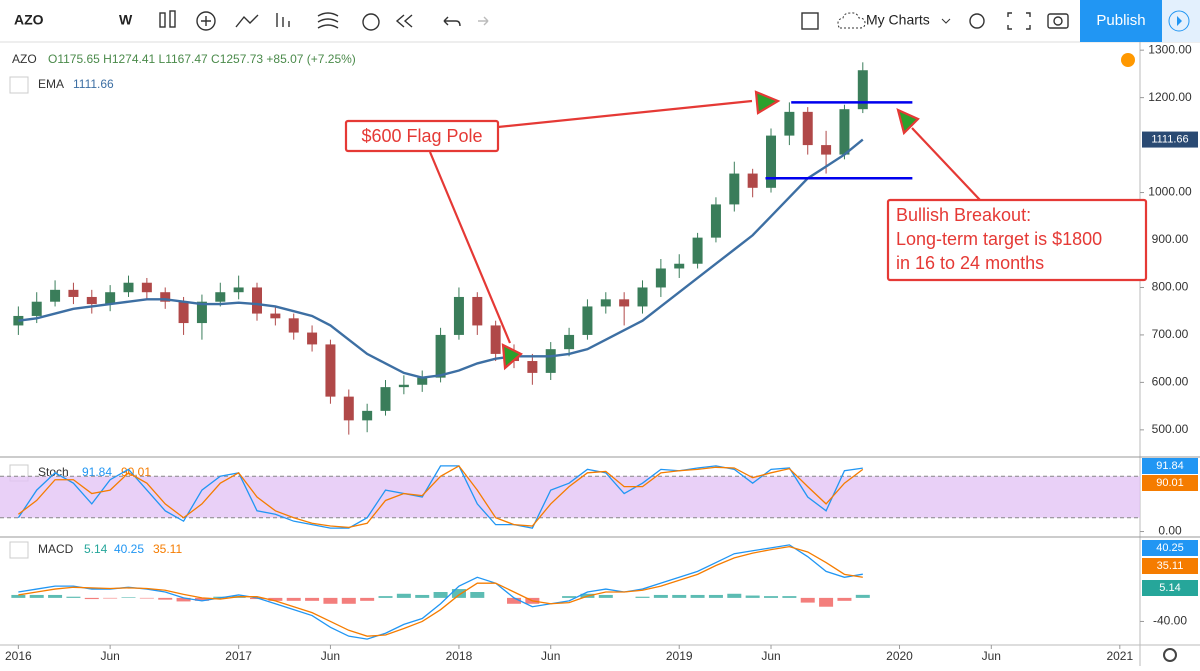 The height and width of the screenshot is (671, 1200). I want to click on toolbar-symbol: AZO, so click(29, 20).